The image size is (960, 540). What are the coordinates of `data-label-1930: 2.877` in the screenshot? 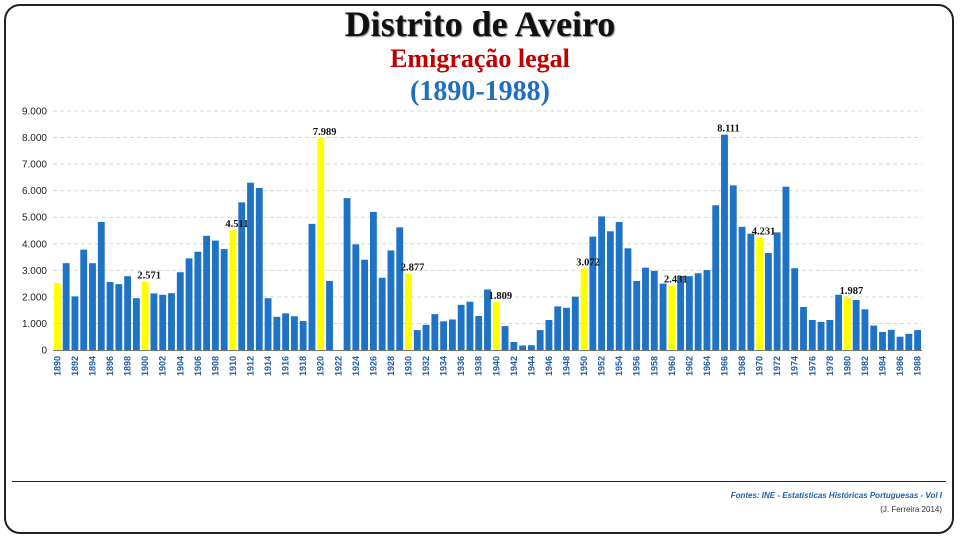 It's located at (413, 268).